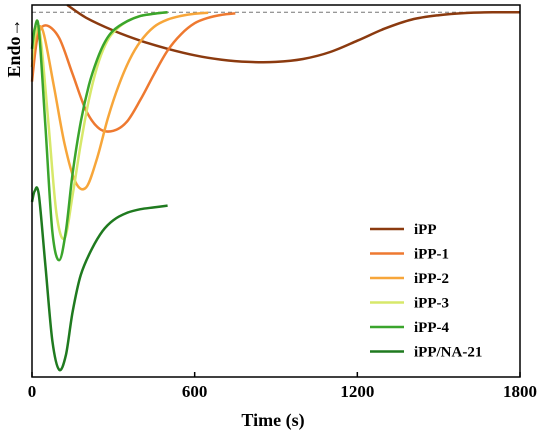 This screenshot has height=438, width=550. I want to click on x-tick-label: 1800, so click(520, 391).